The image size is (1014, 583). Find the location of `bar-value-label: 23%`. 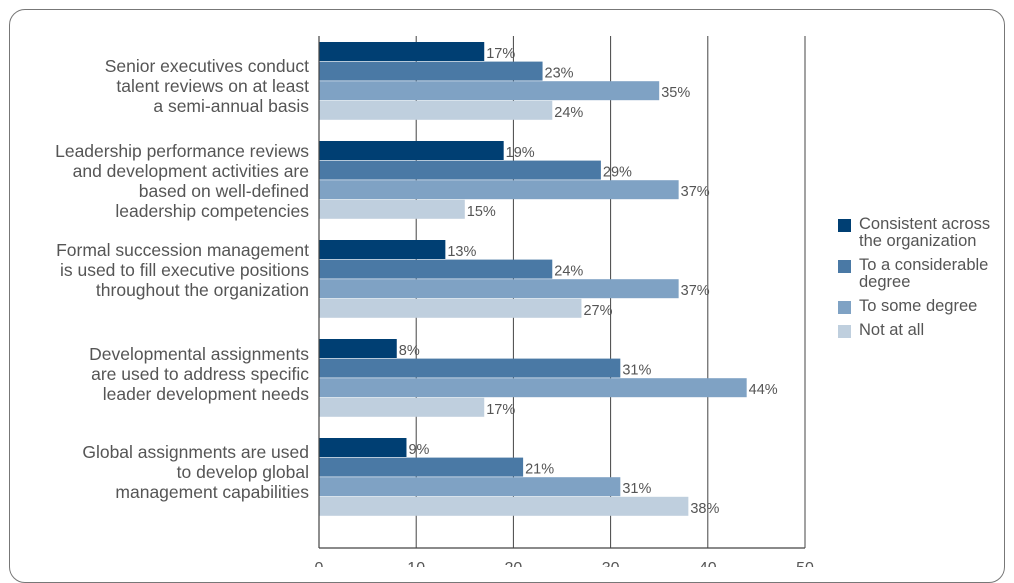

bar-value-label: 23% is located at coordinates (559, 74).